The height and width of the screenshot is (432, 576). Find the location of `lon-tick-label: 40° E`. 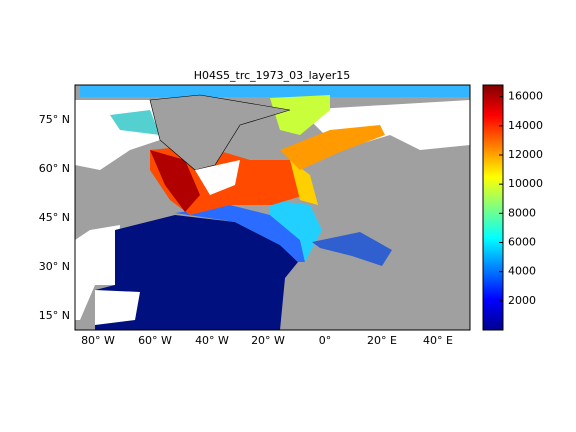

lon-tick-label: 40° E is located at coordinates (438, 340).